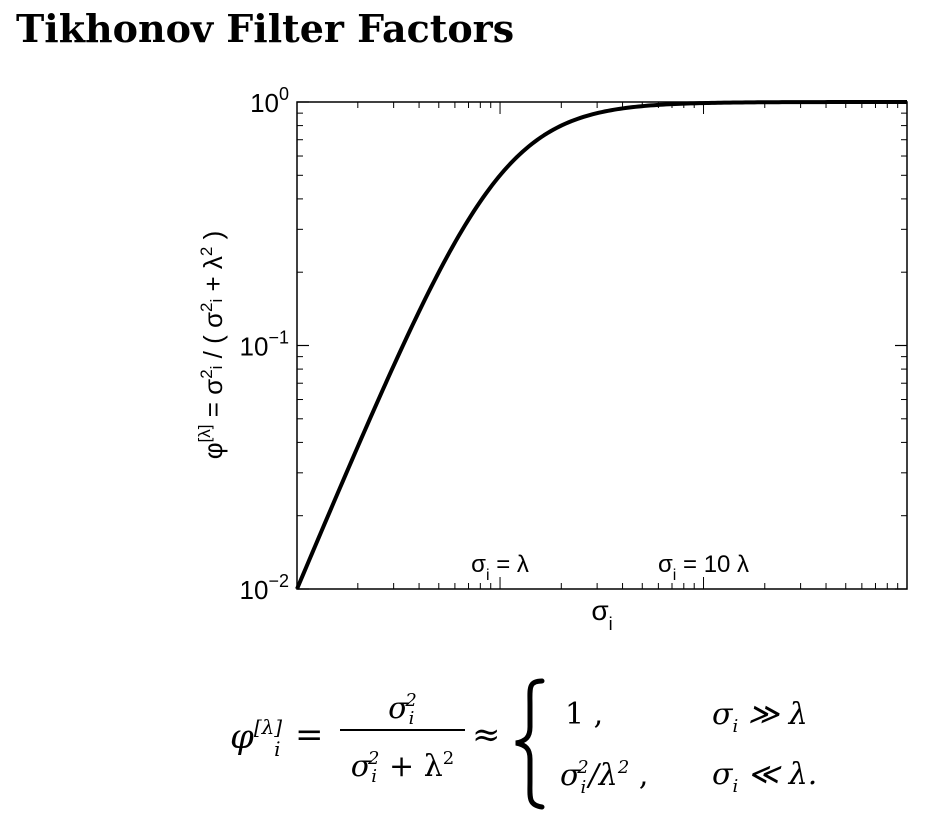 Image resolution: width=950 pixels, height=815 pixels. Describe the element at coordinates (402, 767) in the screenshot. I see `formula-denominator: σi2 + λ2` at that location.